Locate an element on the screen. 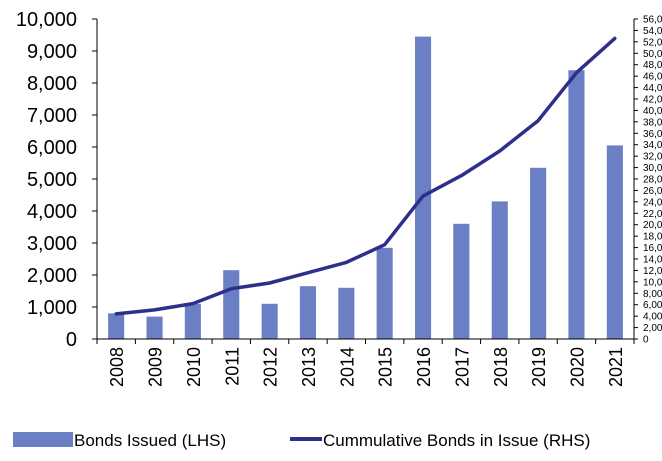  left-tick-label: 6,000 is located at coordinates (52, 148).